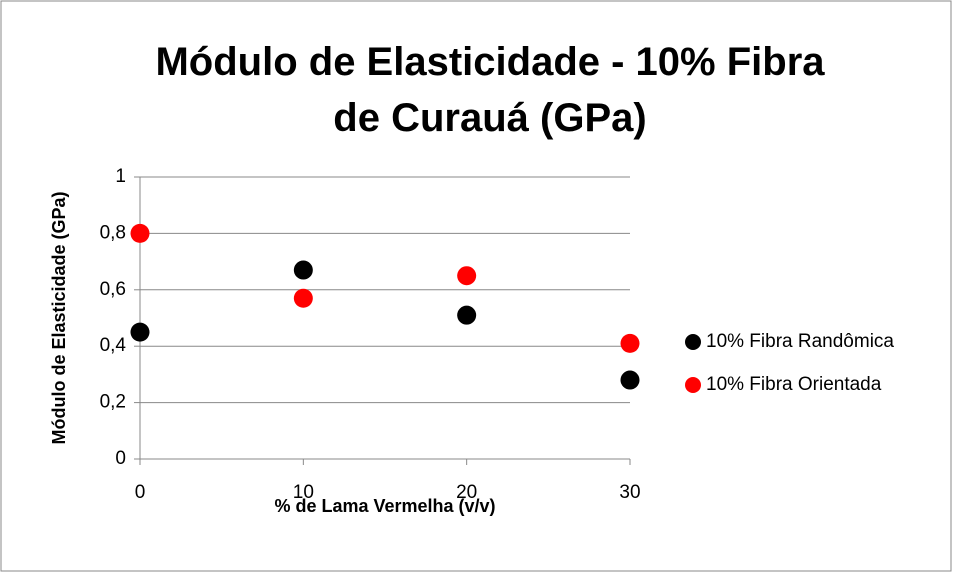 The width and height of the screenshot is (957, 577). Describe the element at coordinates (384, 506) in the screenshot. I see `x-axis-label: % de Lama Vermelha (v/v)` at that location.